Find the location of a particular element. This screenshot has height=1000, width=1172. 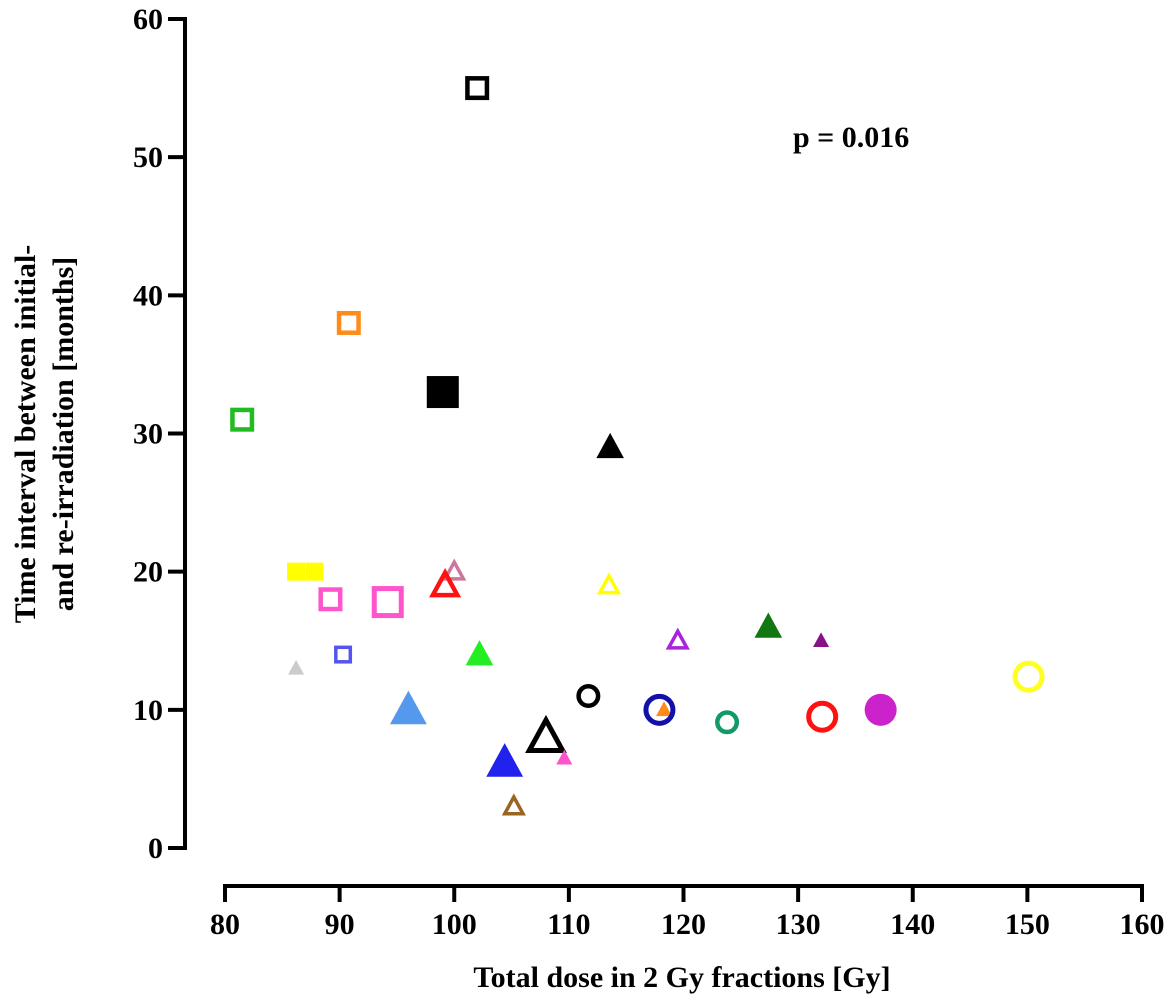

y-tick-label: 60 is located at coordinates (148, 19).